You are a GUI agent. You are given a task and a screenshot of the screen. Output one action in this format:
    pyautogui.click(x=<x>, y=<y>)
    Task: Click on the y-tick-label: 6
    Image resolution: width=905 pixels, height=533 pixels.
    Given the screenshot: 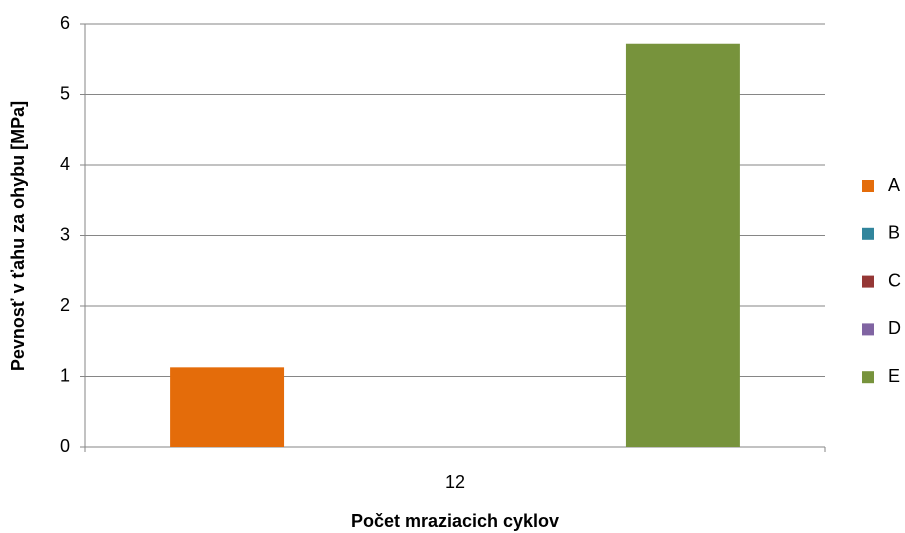 What is the action you would take?
    pyautogui.click(x=65, y=23)
    